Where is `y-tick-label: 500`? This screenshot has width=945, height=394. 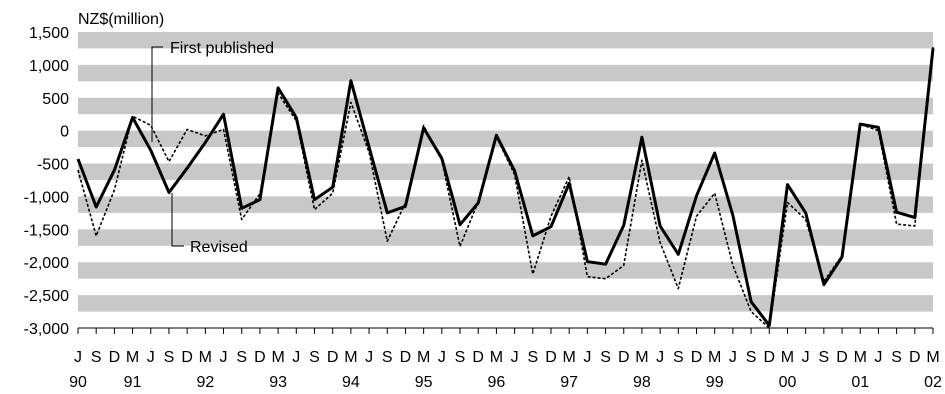 y-tick-label: 500 is located at coordinates (55, 99).